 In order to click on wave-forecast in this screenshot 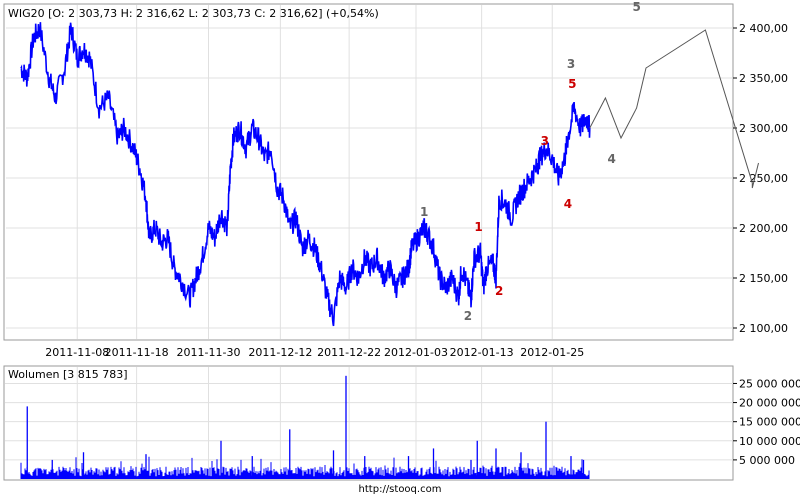, I will do `click(674, 109)`.